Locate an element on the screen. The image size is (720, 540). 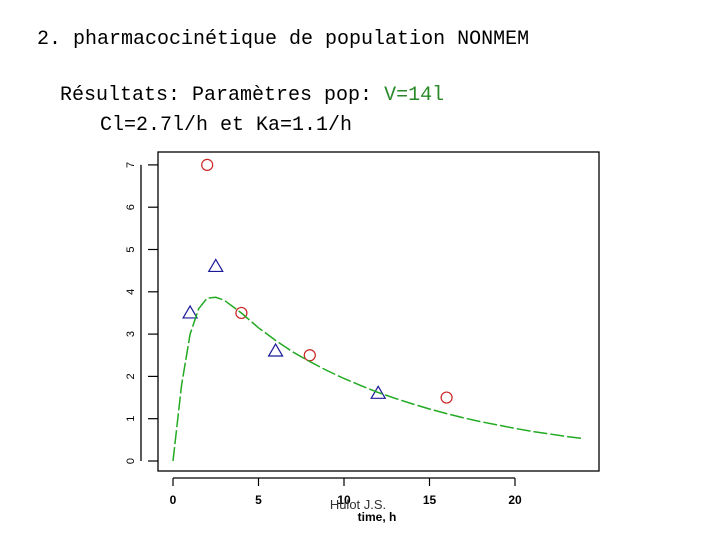
x-tick-label: 0 is located at coordinates (173, 500).